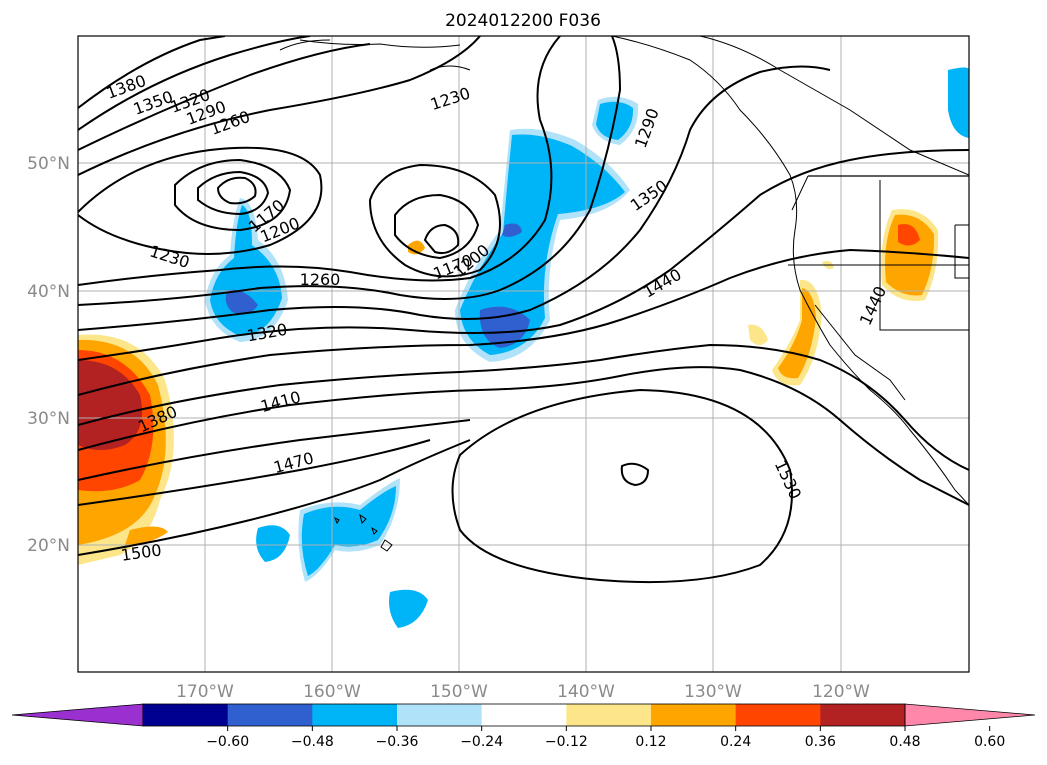 The height and width of the screenshot is (765, 1047). Describe the element at coordinates (735, 742) in the screenshot. I see `colorbar-tick-label: 0.24` at that location.